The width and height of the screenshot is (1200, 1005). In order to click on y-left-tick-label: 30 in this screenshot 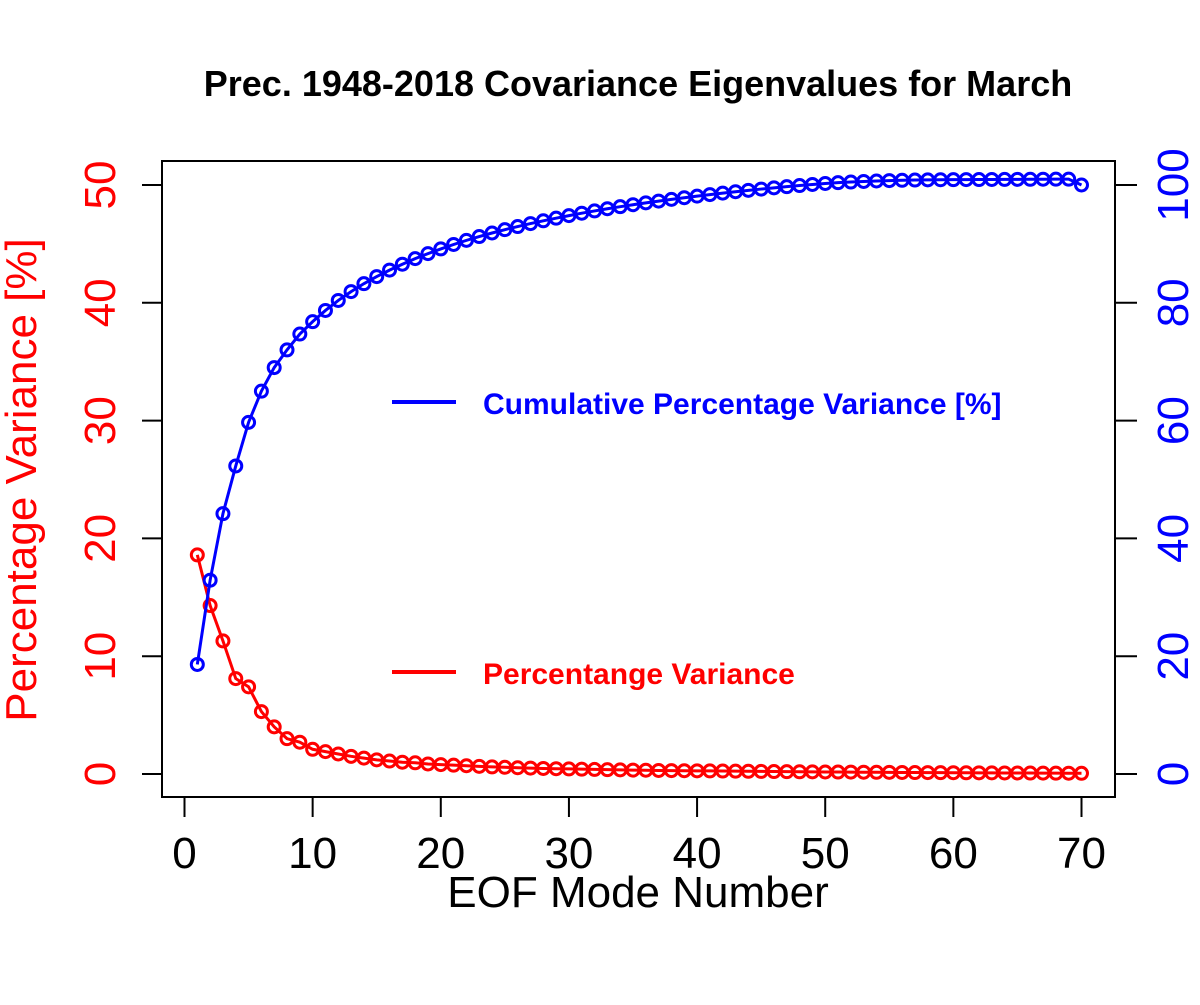, I will do `click(100, 420)`.